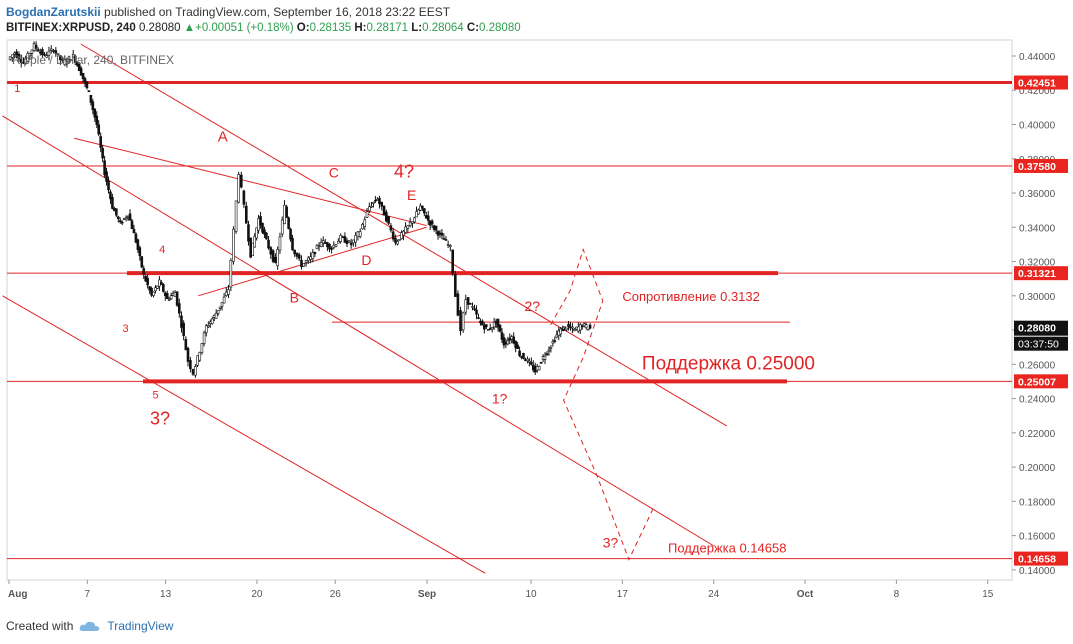 The height and width of the screenshot is (644, 1073). What do you see at coordinates (71, 28) in the screenshot?
I see `symbol-label: BITFINEX:XRPUSD, 240` at bounding box center [71, 28].